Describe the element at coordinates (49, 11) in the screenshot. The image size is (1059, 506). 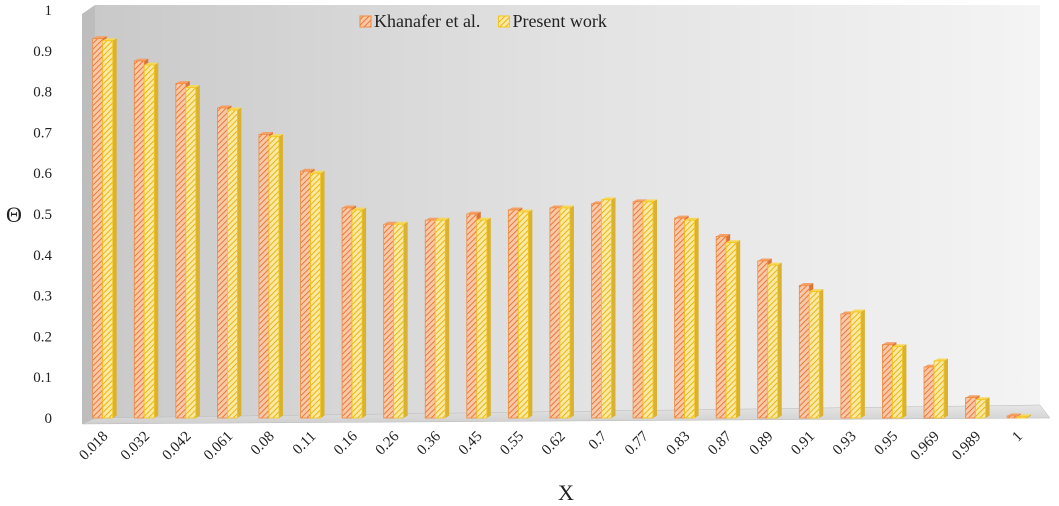
I see `y-tick-label: 1` at that location.